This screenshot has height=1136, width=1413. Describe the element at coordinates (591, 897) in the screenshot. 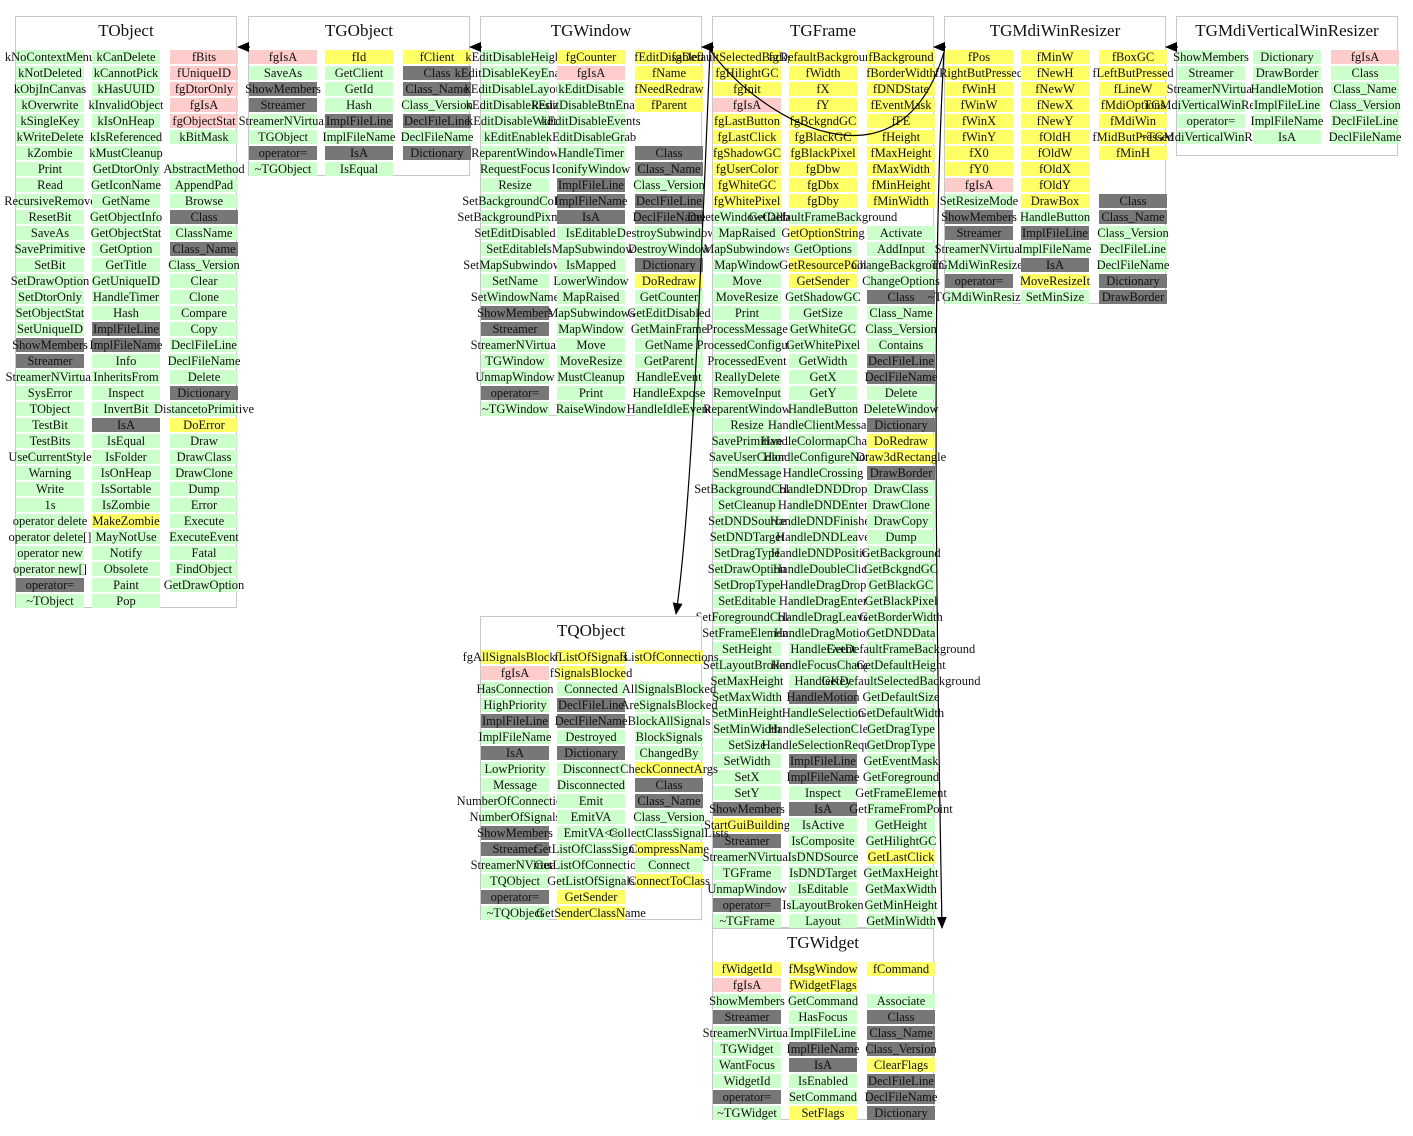

I see `member-label: GetSender` at that location.